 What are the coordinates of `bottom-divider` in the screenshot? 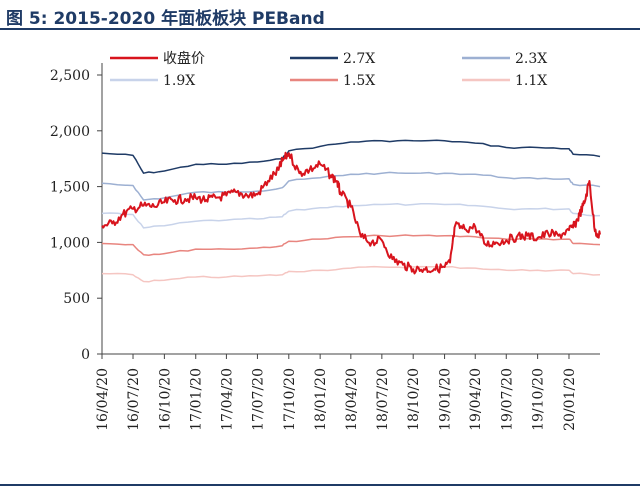 It's located at (320, 485).